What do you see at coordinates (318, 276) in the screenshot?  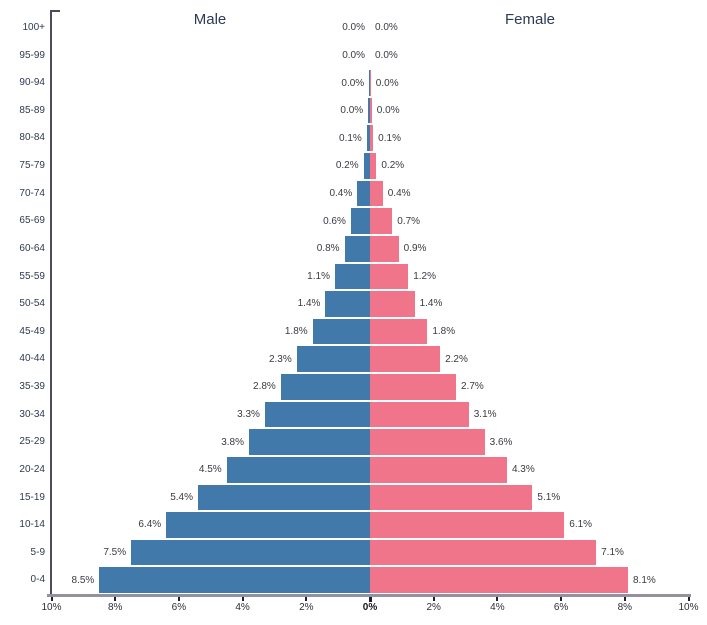 I see `male-value-label: 1.1%` at bounding box center [318, 276].